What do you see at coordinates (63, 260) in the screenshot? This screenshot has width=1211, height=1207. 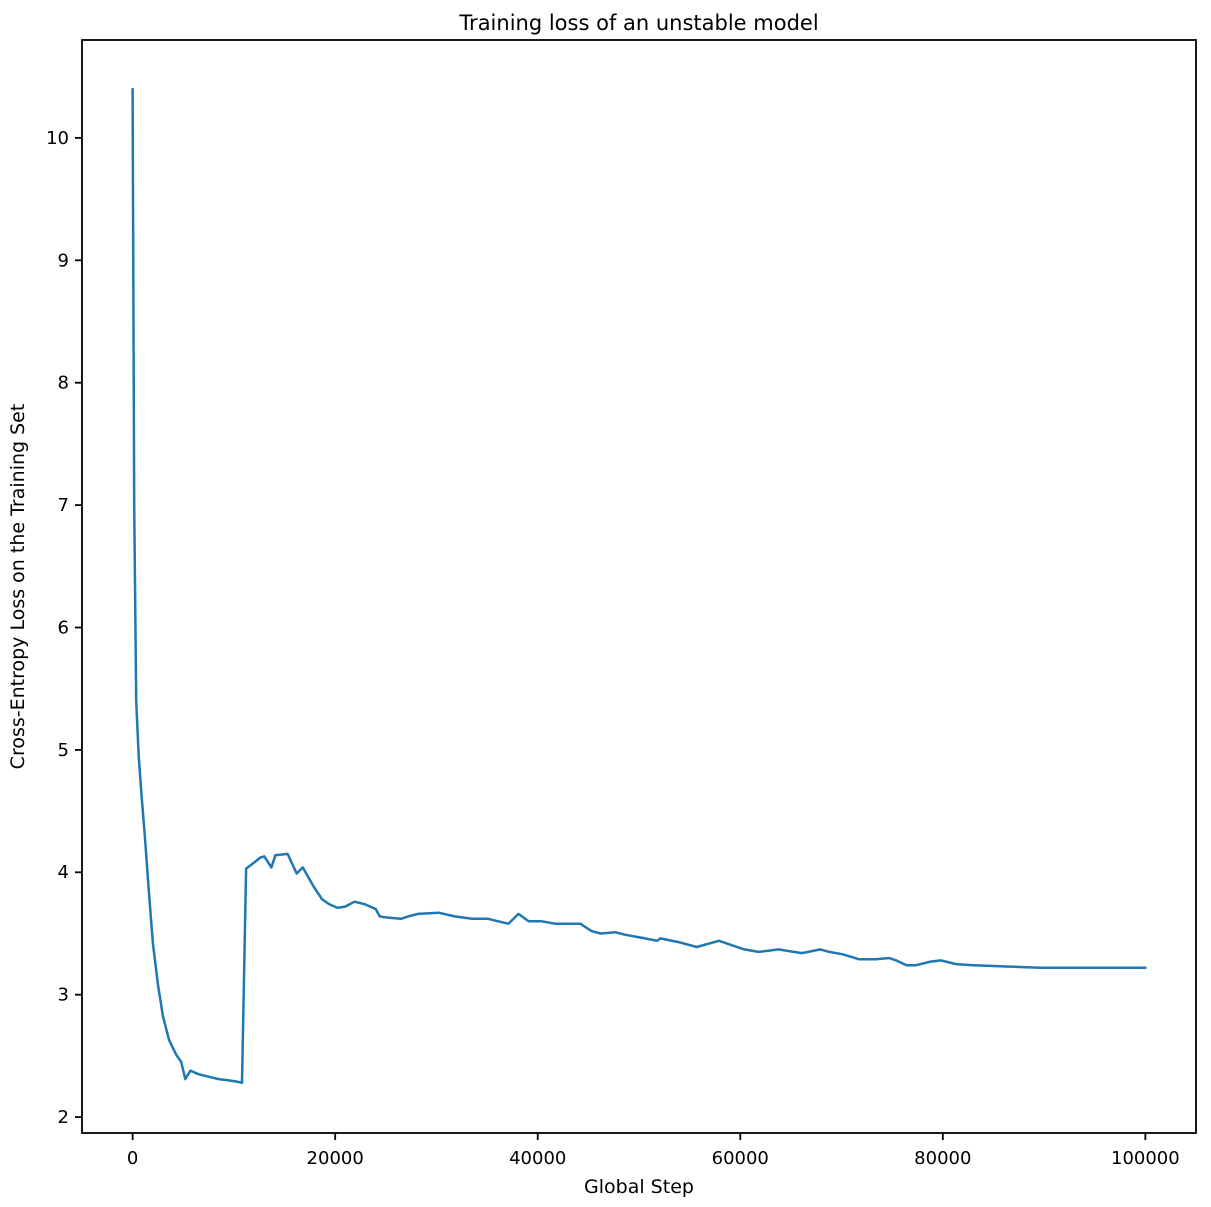 I see `y-tick-label: 9` at bounding box center [63, 260].